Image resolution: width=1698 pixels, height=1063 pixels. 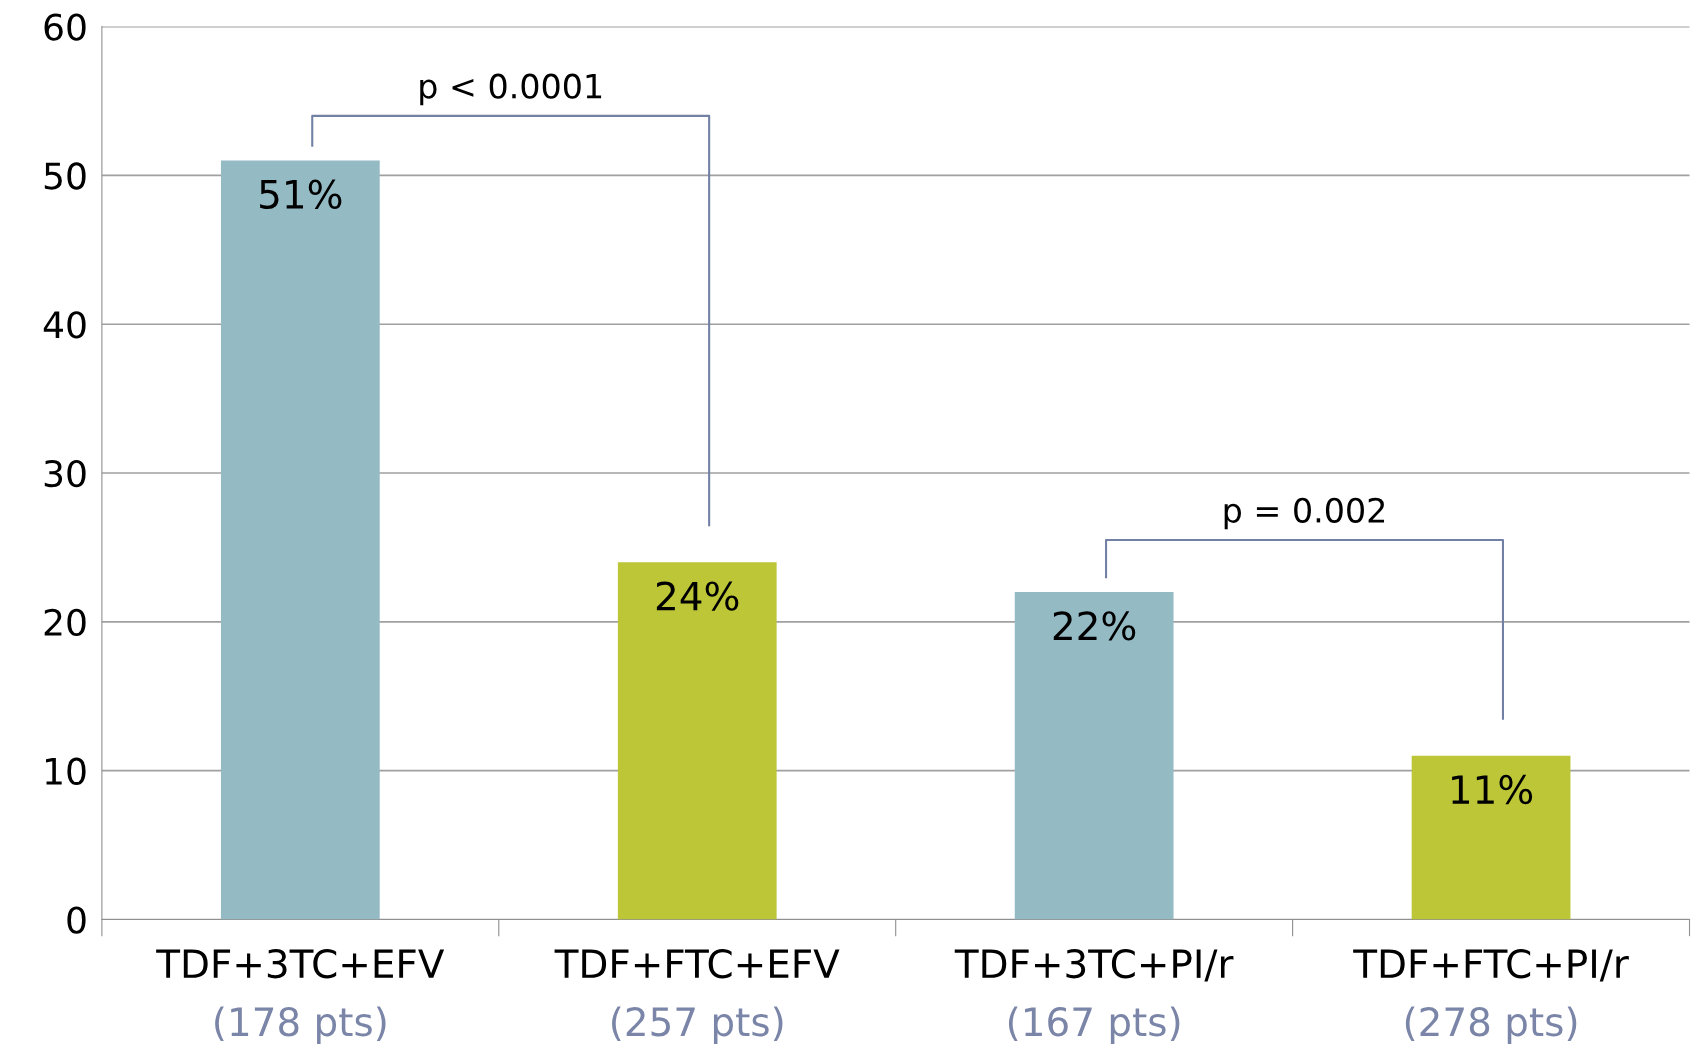 I want to click on x-tick-label: TDF+FTC+EFV (257 pts), so click(x=697, y=996).